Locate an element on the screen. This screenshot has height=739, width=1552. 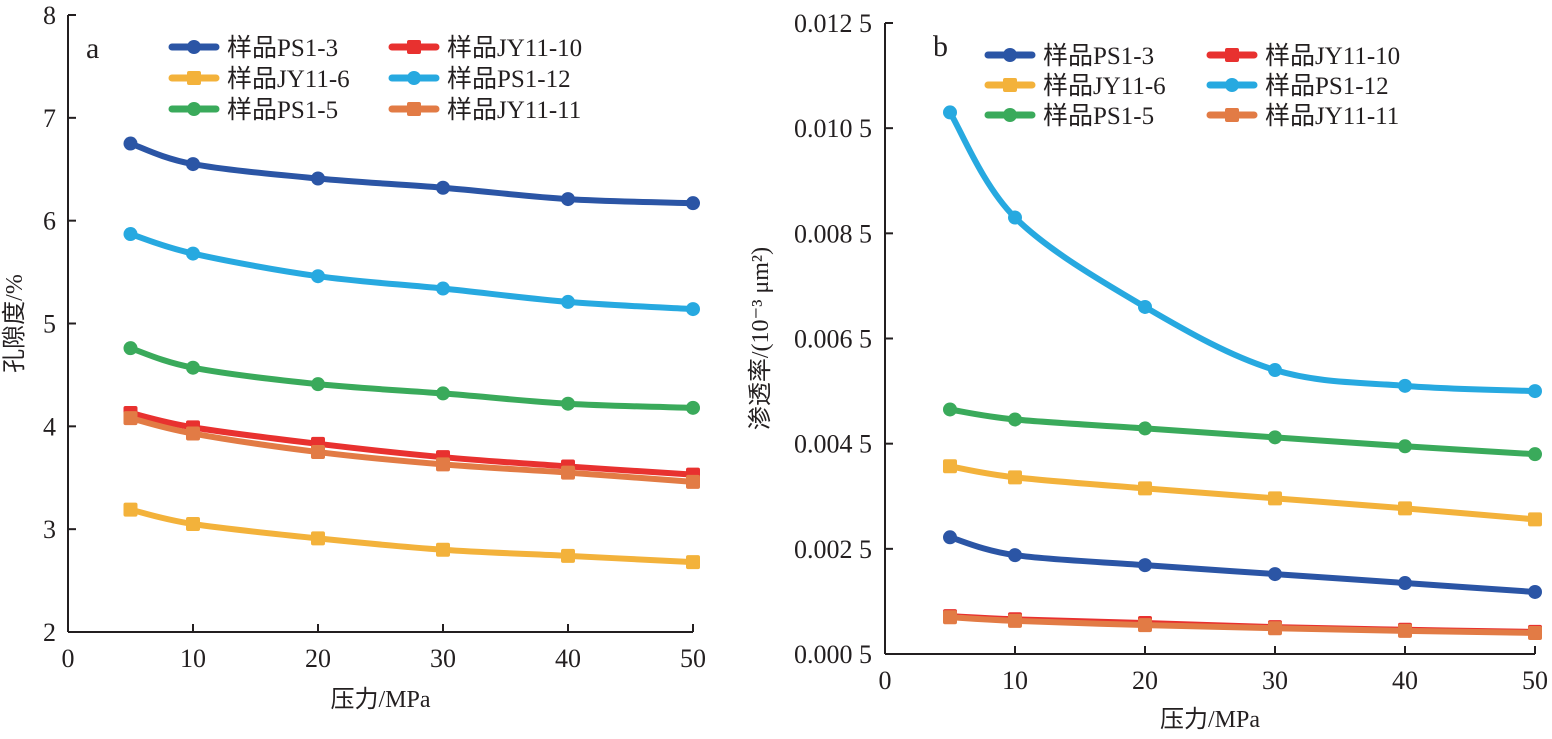
y-tick-label: 5 is located at coordinates (49, 324).